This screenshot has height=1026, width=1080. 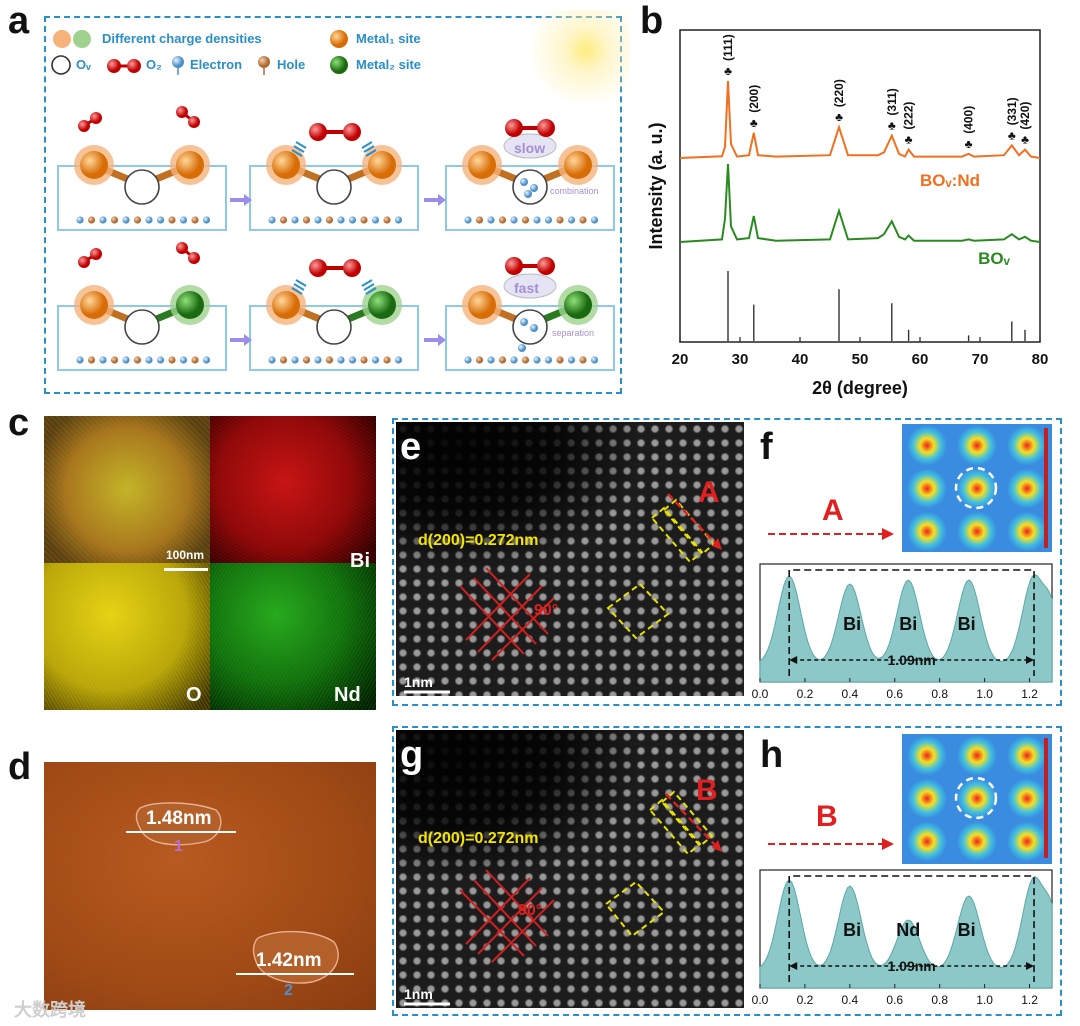 I want to click on angle-g: 90°, so click(x=530, y=910).